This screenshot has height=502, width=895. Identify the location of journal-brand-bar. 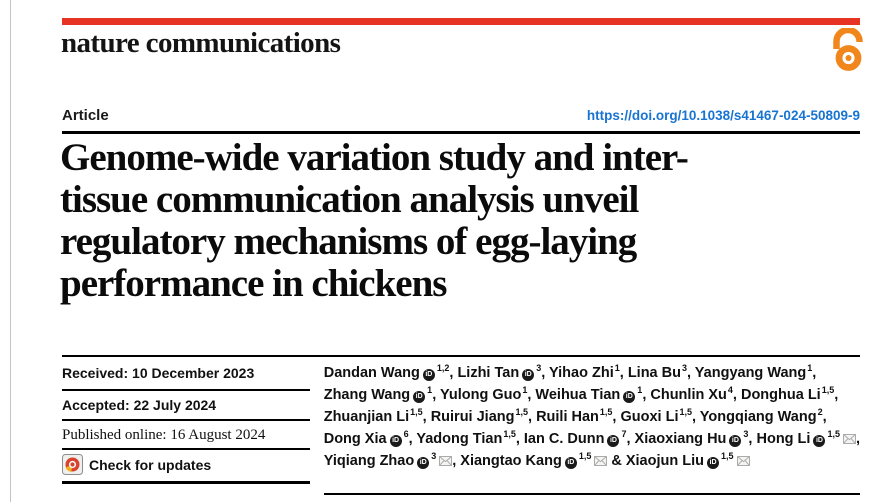
(461, 21).